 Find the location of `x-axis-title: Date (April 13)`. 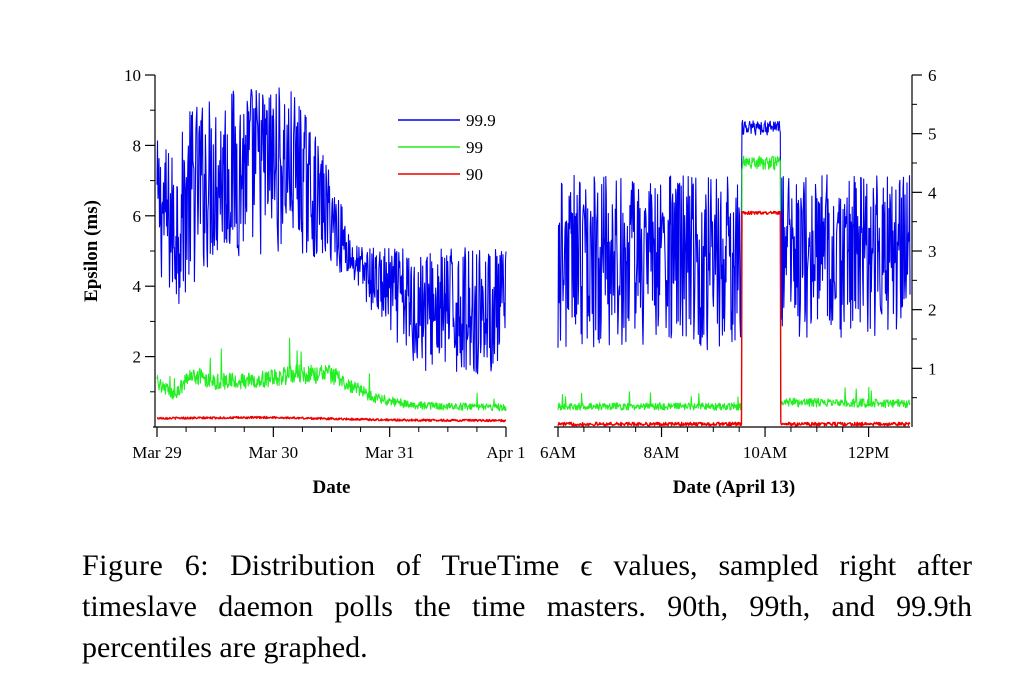

x-axis-title: Date (April 13) is located at coordinates (734, 487).